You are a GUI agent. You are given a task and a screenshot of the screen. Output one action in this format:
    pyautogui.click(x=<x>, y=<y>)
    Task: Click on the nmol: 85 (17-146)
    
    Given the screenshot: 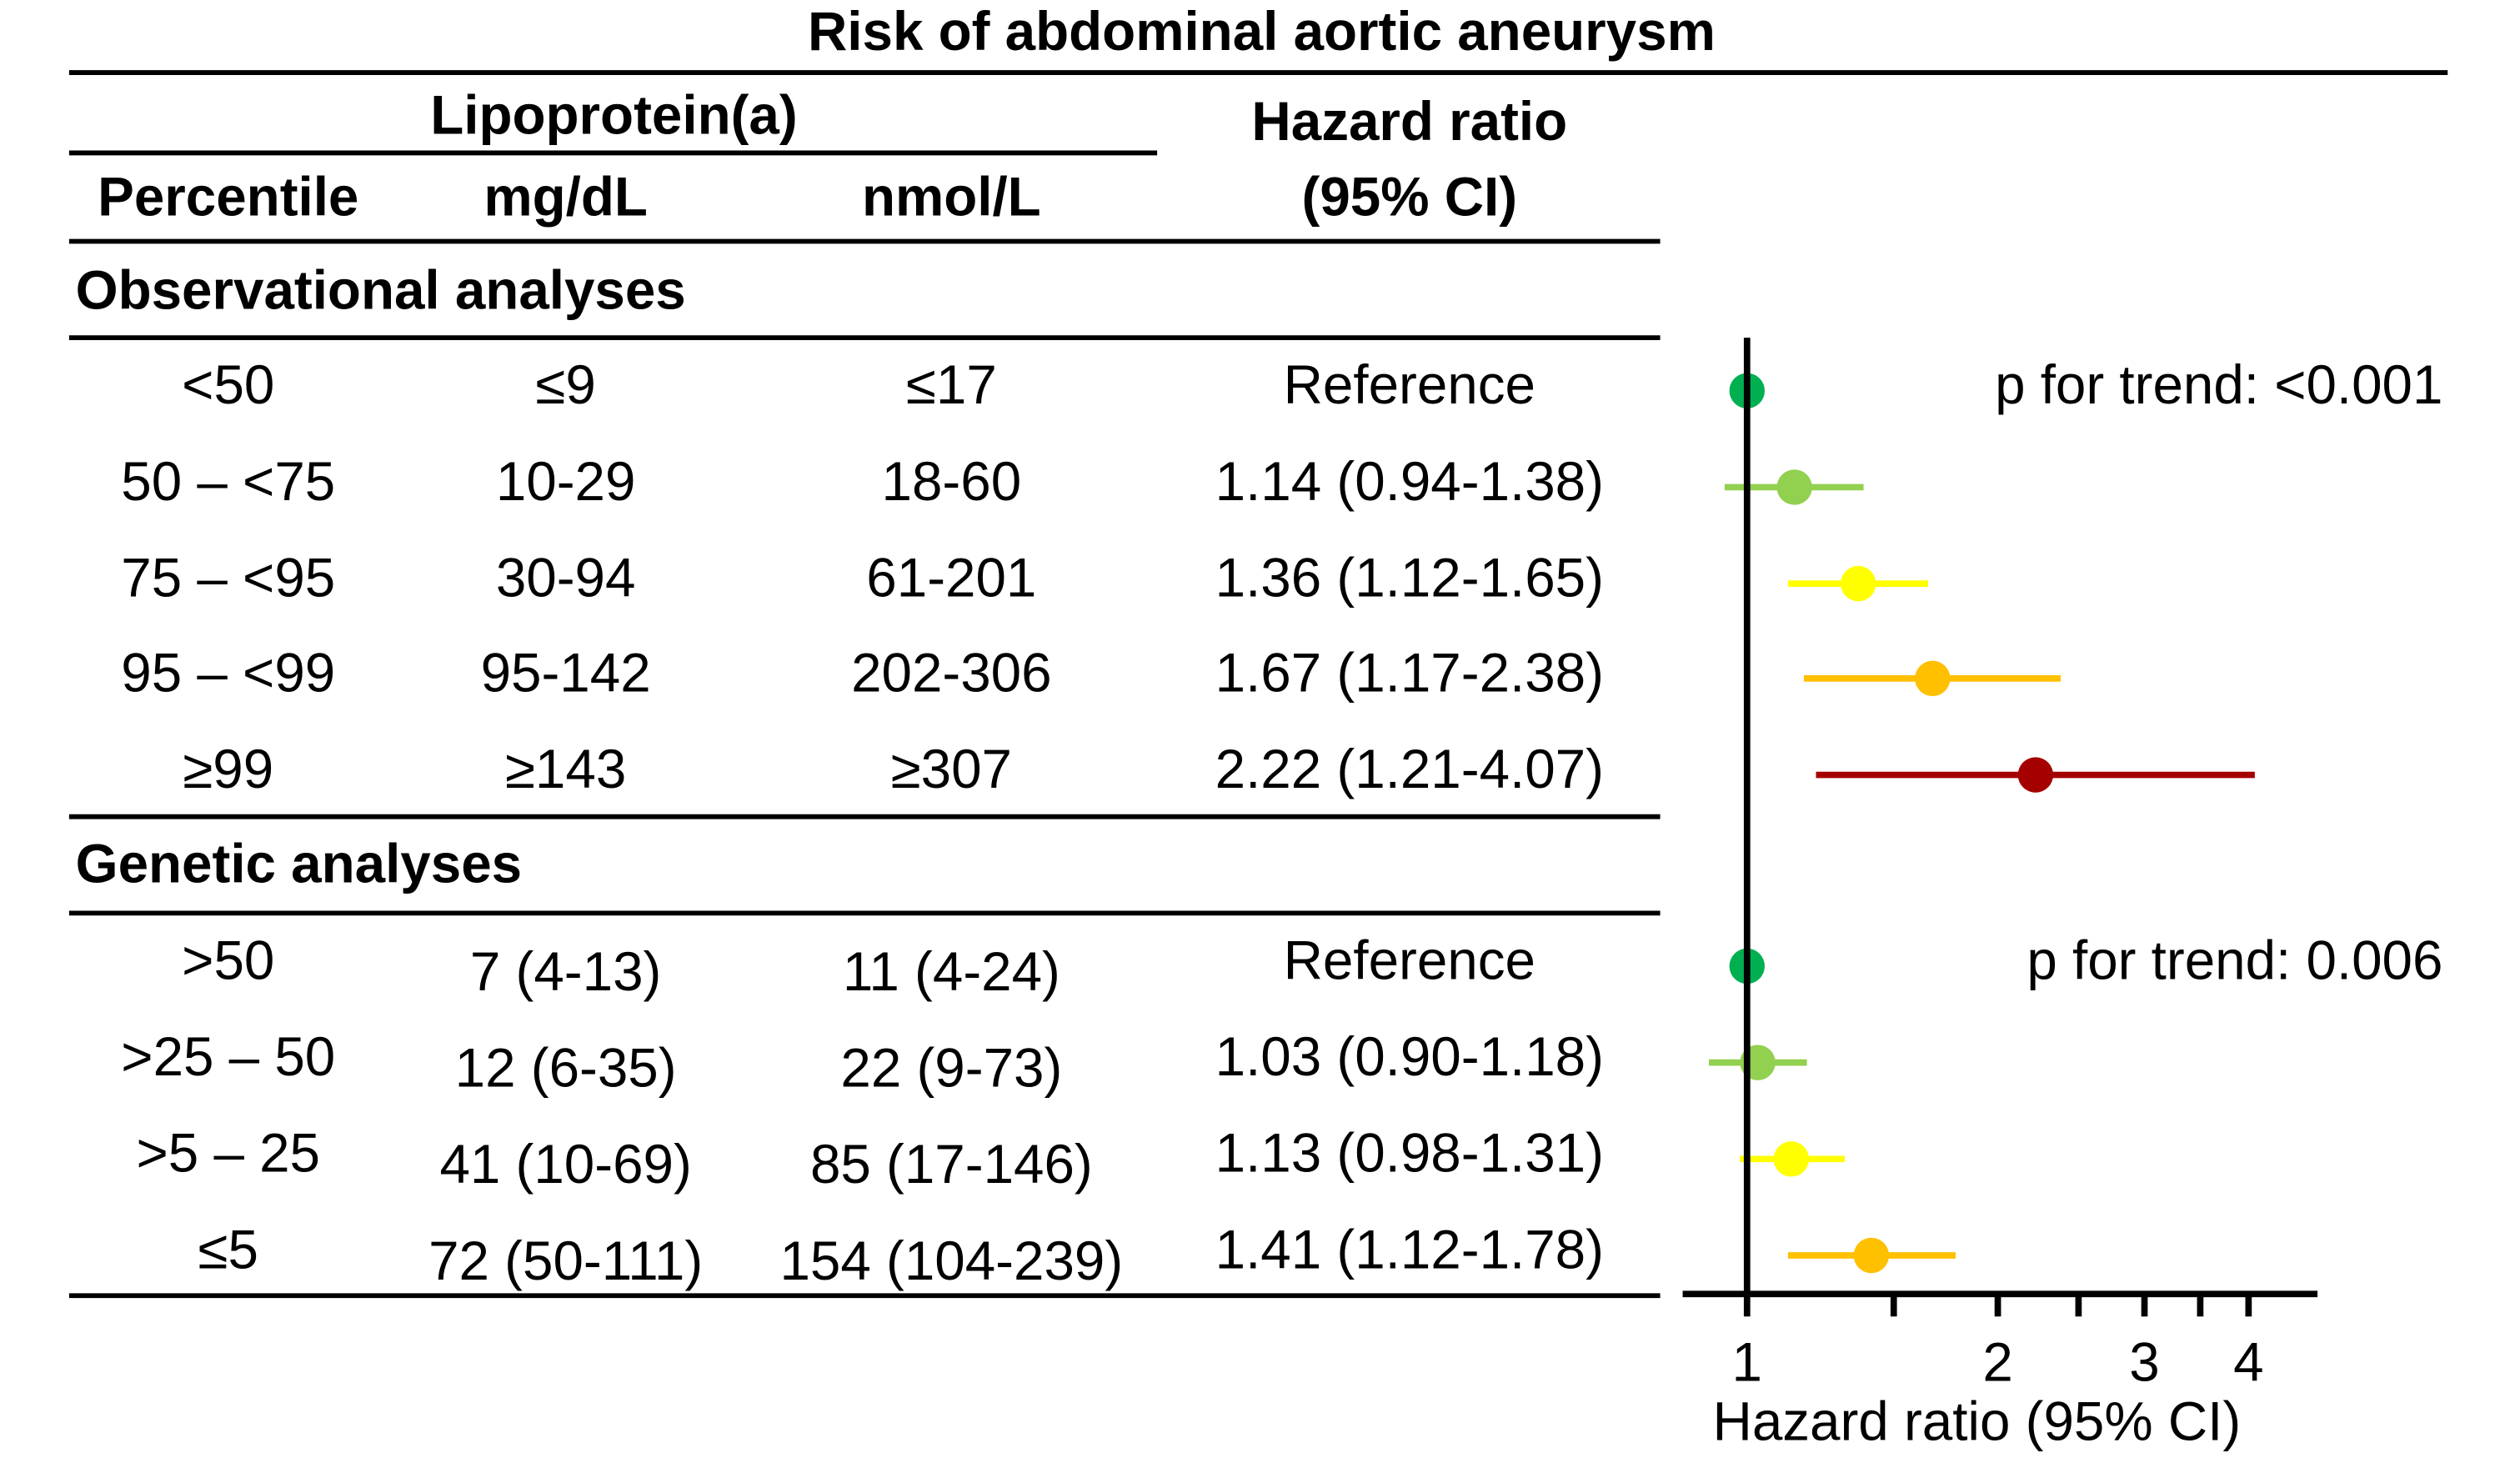 What is the action you would take?
    pyautogui.click(x=951, y=1165)
    